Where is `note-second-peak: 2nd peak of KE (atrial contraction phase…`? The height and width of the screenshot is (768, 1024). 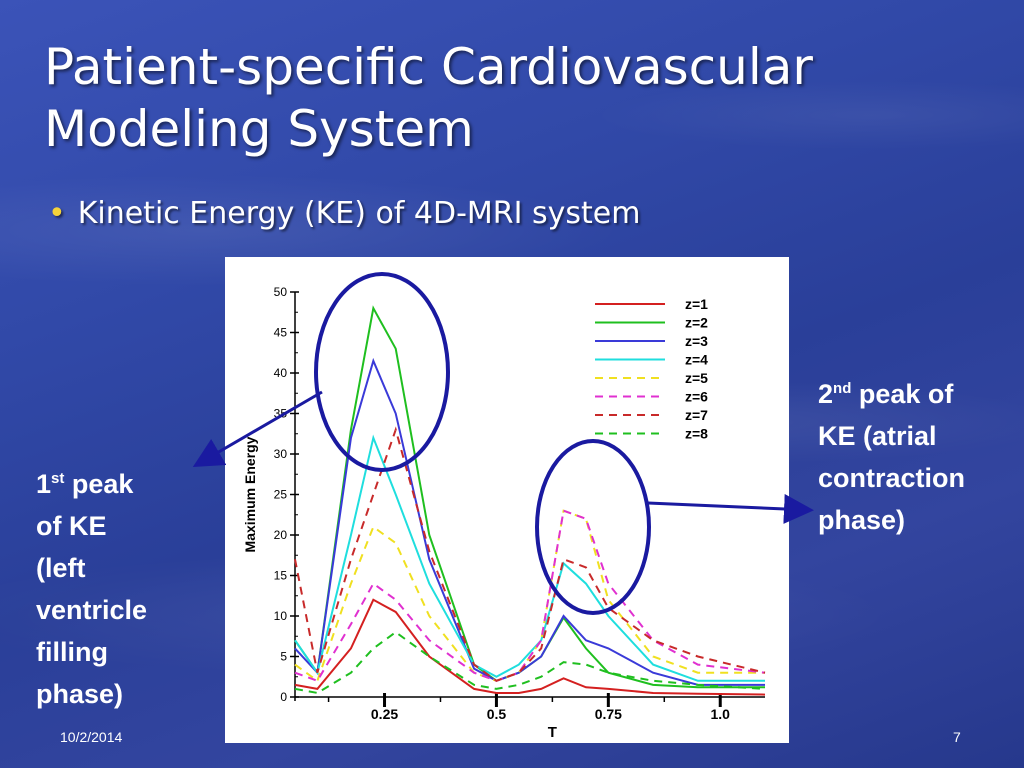
note-second-peak: 2nd peak of KE (atrial contraction phase… is located at coordinates (891, 454).